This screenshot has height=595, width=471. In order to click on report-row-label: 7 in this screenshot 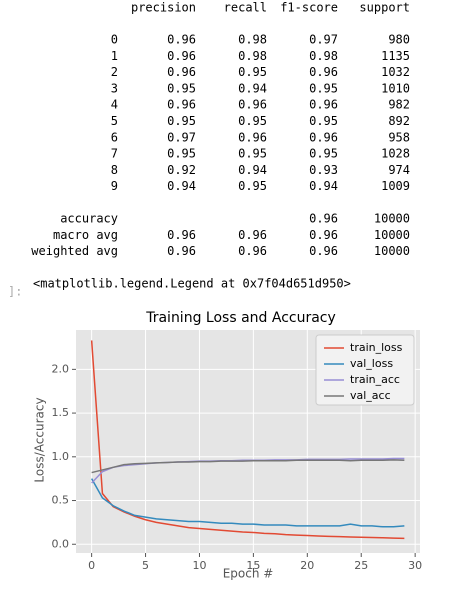, I will do `click(114, 154)`.